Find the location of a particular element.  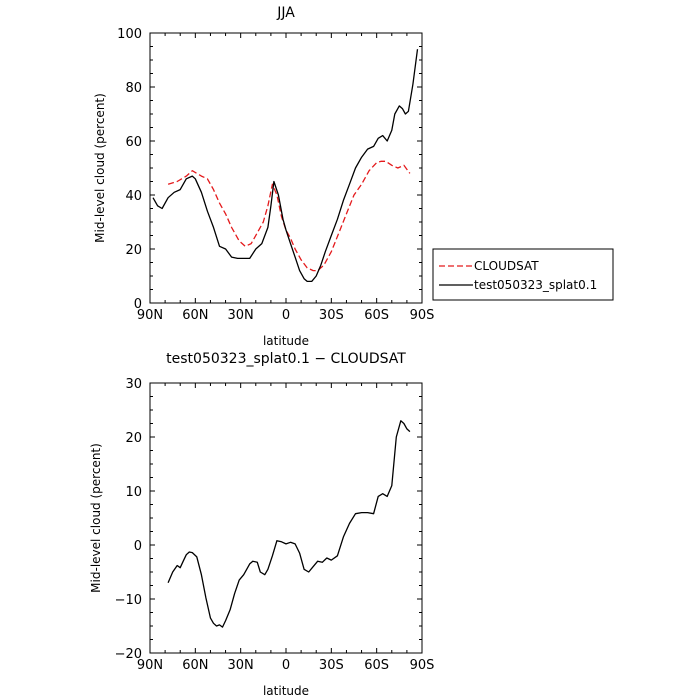

bottom-y-axis-label: Mid-level cloud (percent) is located at coordinates (96, 518).